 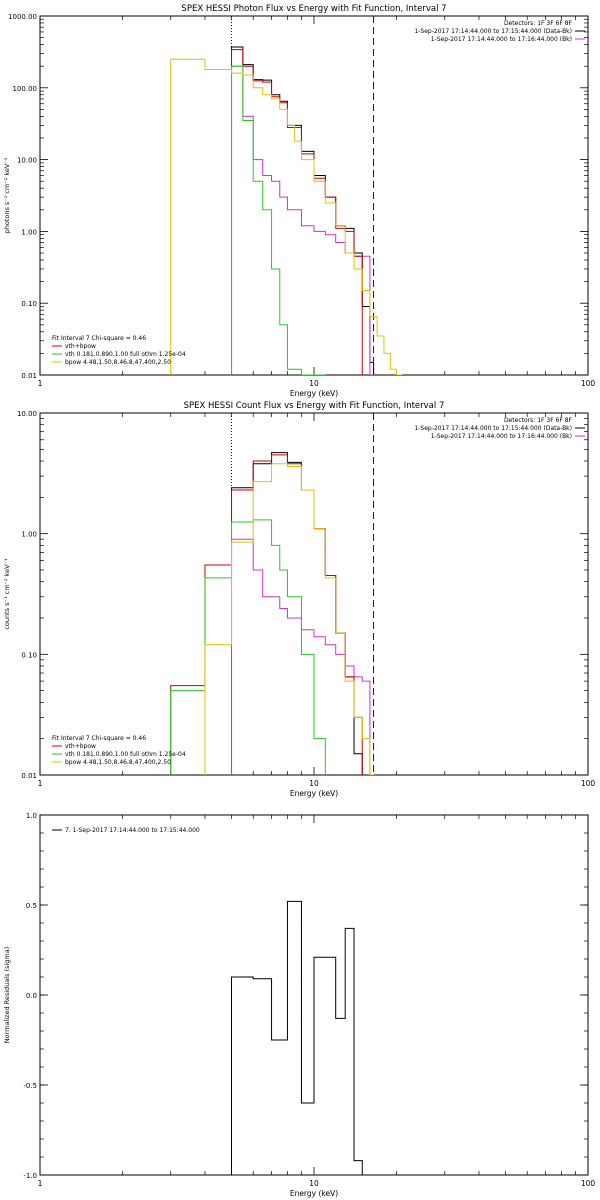 I want to click on y-axis-label: photons s⁻¹ cm⁻² keV⁻¹, so click(x=7, y=195).